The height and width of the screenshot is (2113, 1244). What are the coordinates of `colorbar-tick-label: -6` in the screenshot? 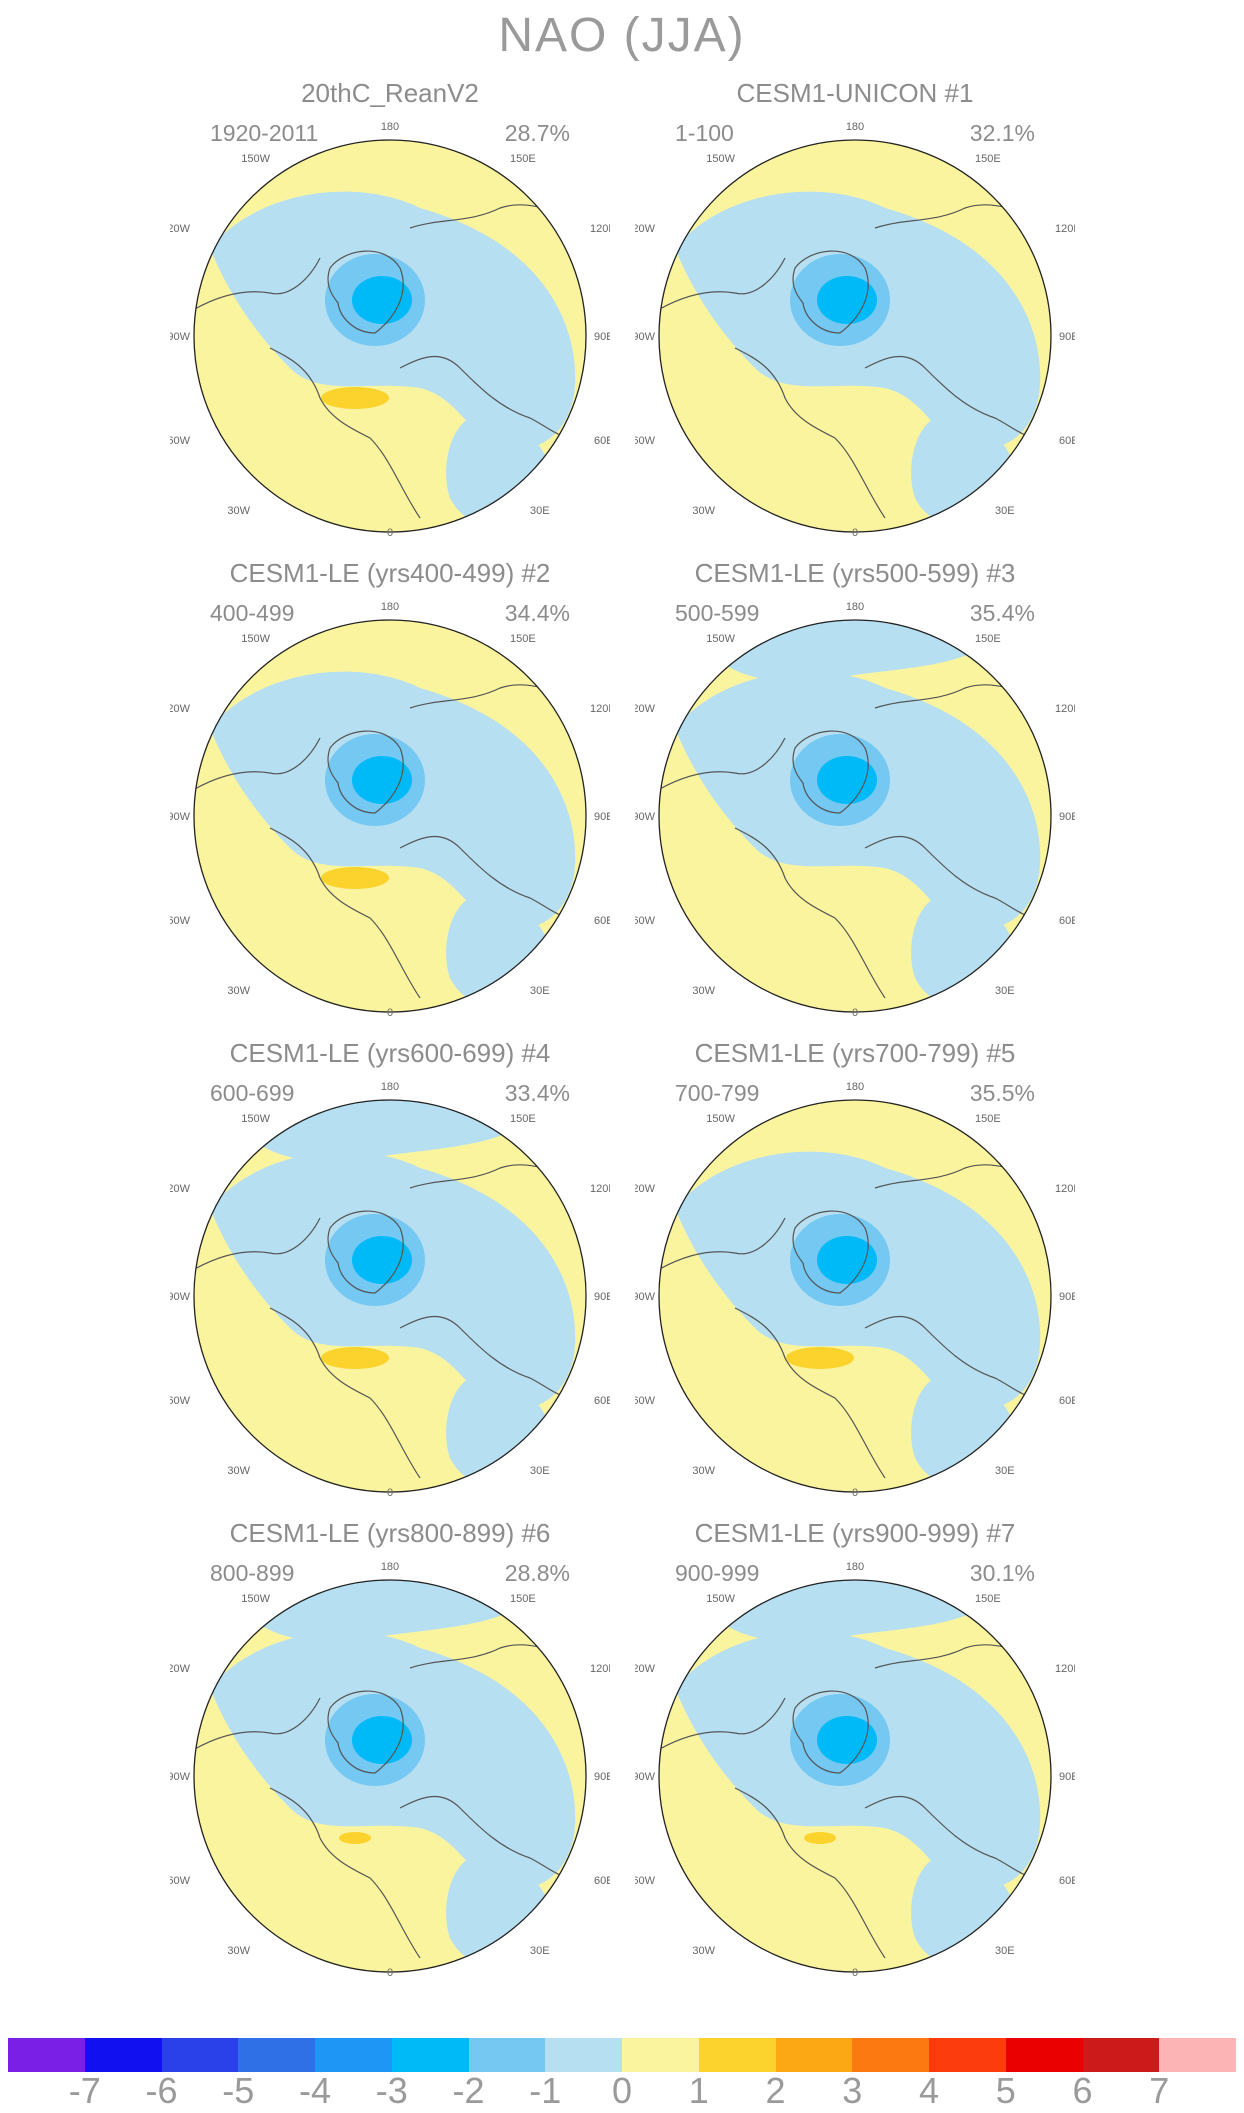 It's located at (161, 2090).